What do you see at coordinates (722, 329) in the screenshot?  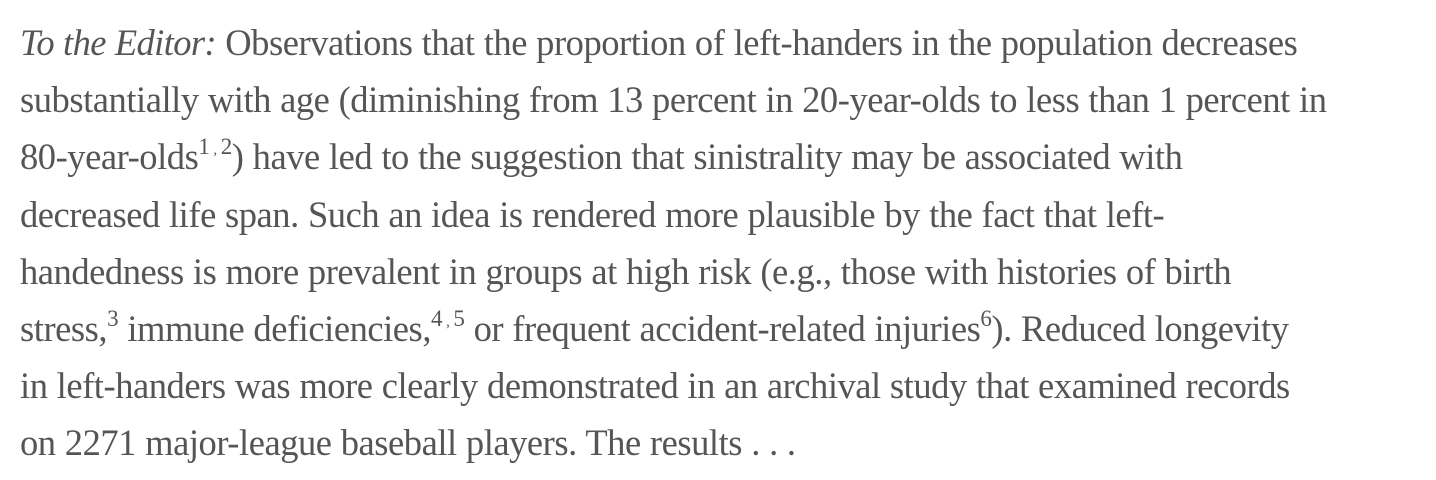 I see `line-text: or frequent accident-related injuries` at bounding box center [722, 329].